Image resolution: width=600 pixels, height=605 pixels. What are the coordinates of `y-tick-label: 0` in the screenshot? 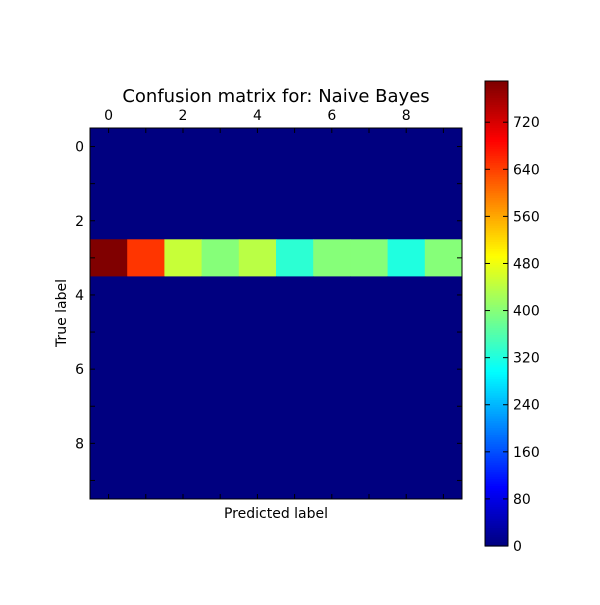 It's located at (79, 148).